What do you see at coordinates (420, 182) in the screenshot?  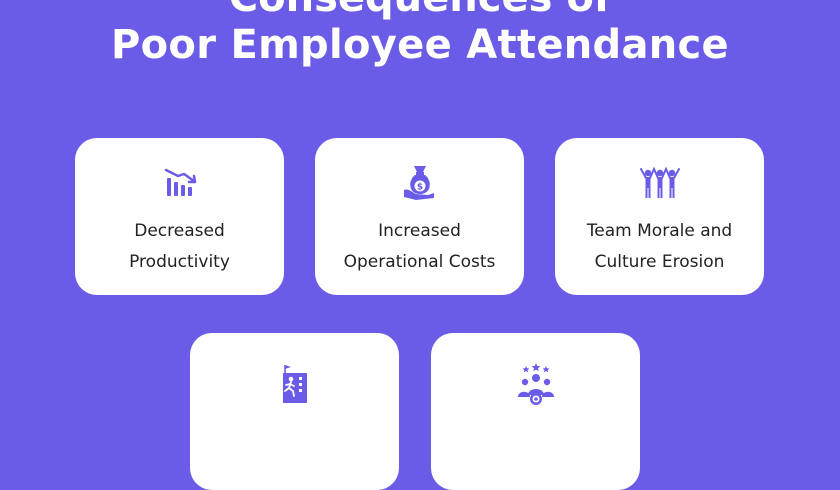 I see `money-bag-hand-icon: $` at bounding box center [420, 182].